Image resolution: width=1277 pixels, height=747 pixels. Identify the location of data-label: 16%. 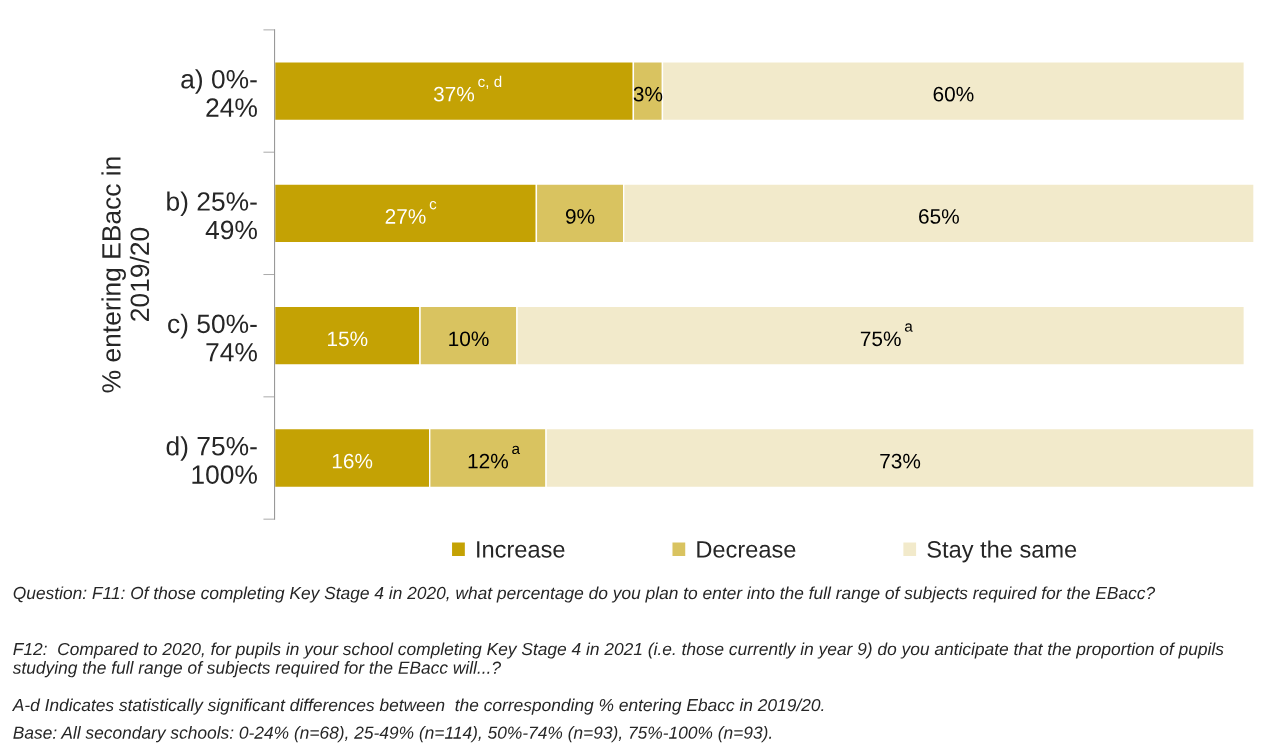
(352, 461).